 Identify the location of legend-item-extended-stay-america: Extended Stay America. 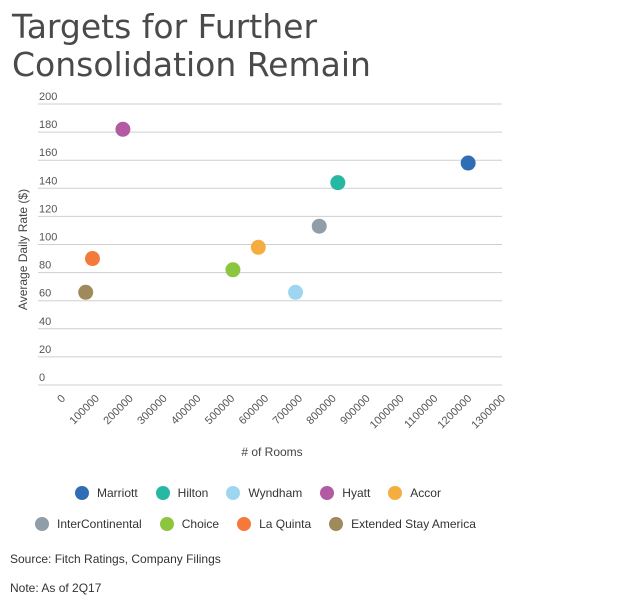
(402, 524).